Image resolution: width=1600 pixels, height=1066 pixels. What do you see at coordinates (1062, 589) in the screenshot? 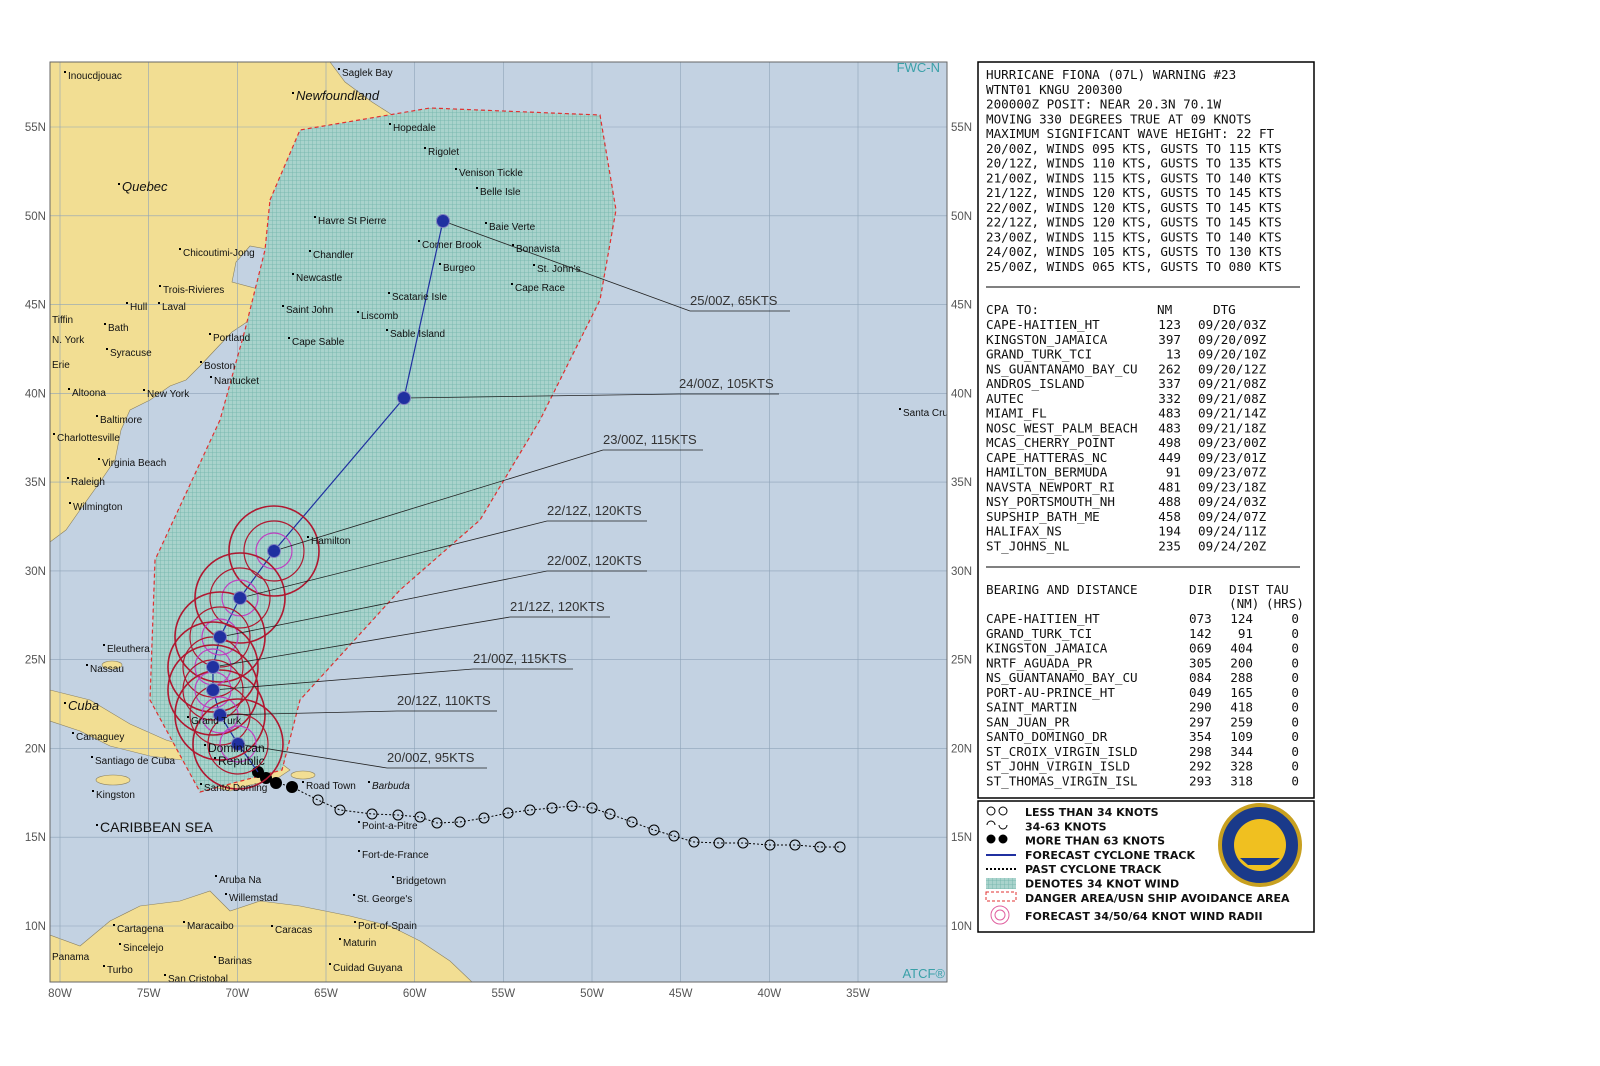
I see `bearing-header: BEARING AND DISTANCE` at bounding box center [1062, 589].